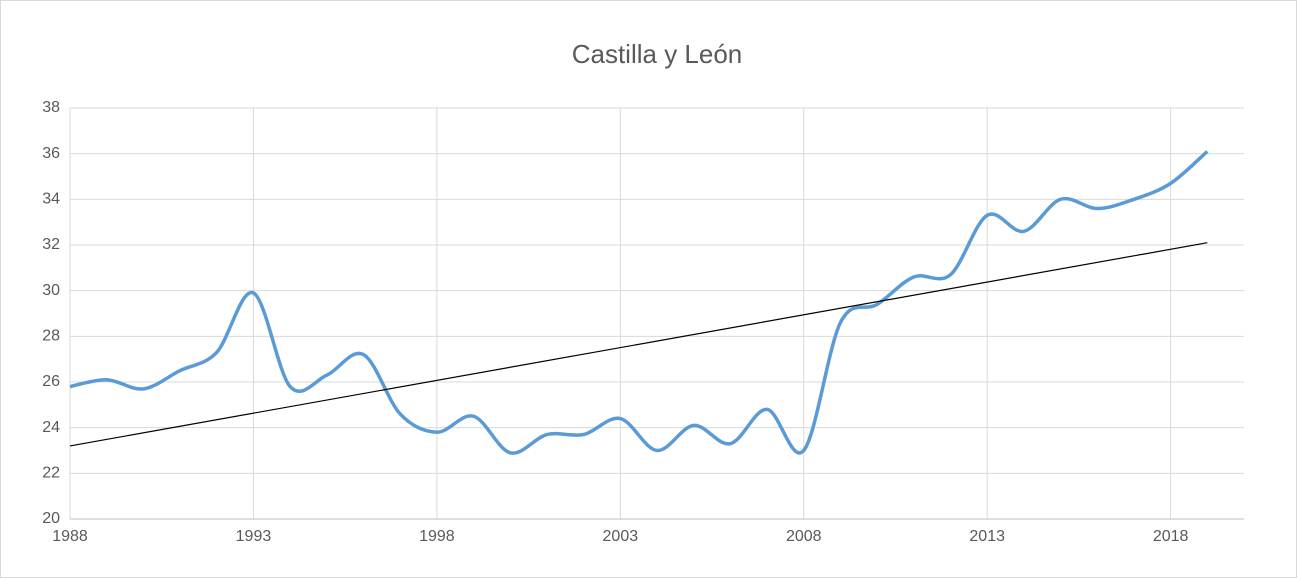 The image size is (1297, 578). Describe the element at coordinates (51, 153) in the screenshot. I see `y-tick-label: 36` at that location.